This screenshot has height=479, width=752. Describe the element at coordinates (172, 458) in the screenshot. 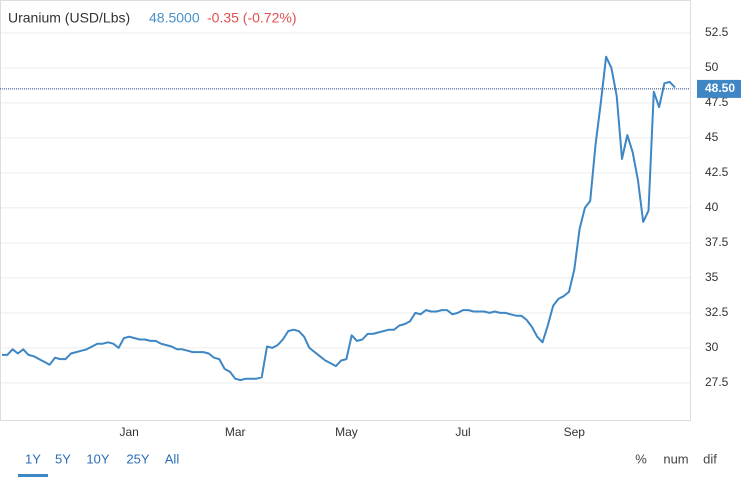

I see `range-button: All` at that location.